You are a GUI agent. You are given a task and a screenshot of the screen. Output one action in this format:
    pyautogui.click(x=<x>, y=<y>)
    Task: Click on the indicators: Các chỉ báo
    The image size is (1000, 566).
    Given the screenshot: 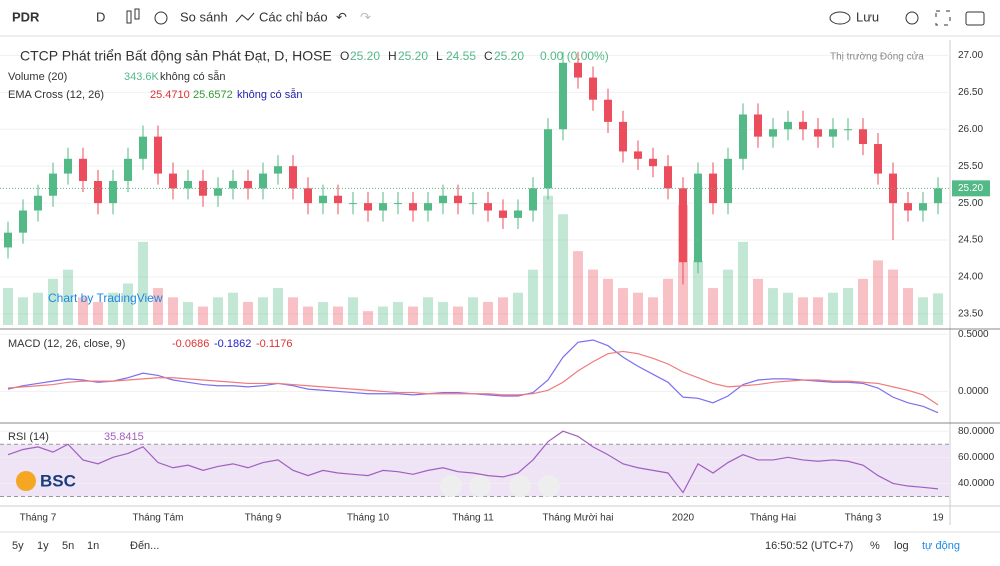 What is the action you would take?
    pyautogui.click(x=293, y=16)
    